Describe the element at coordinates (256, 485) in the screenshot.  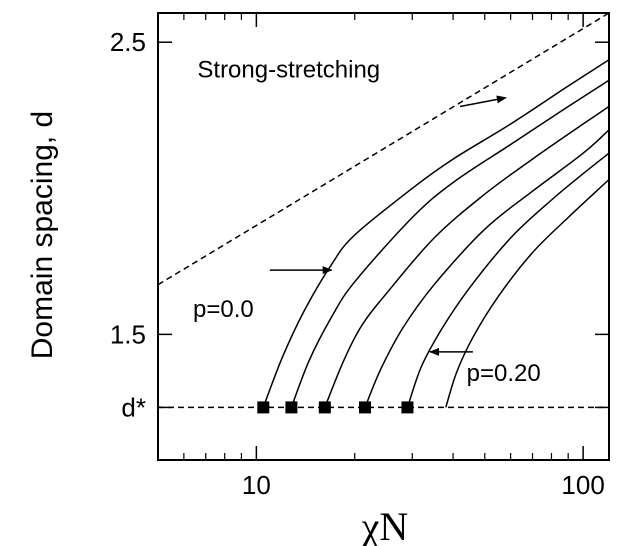
I see `x-tick-label: 10` at that location.